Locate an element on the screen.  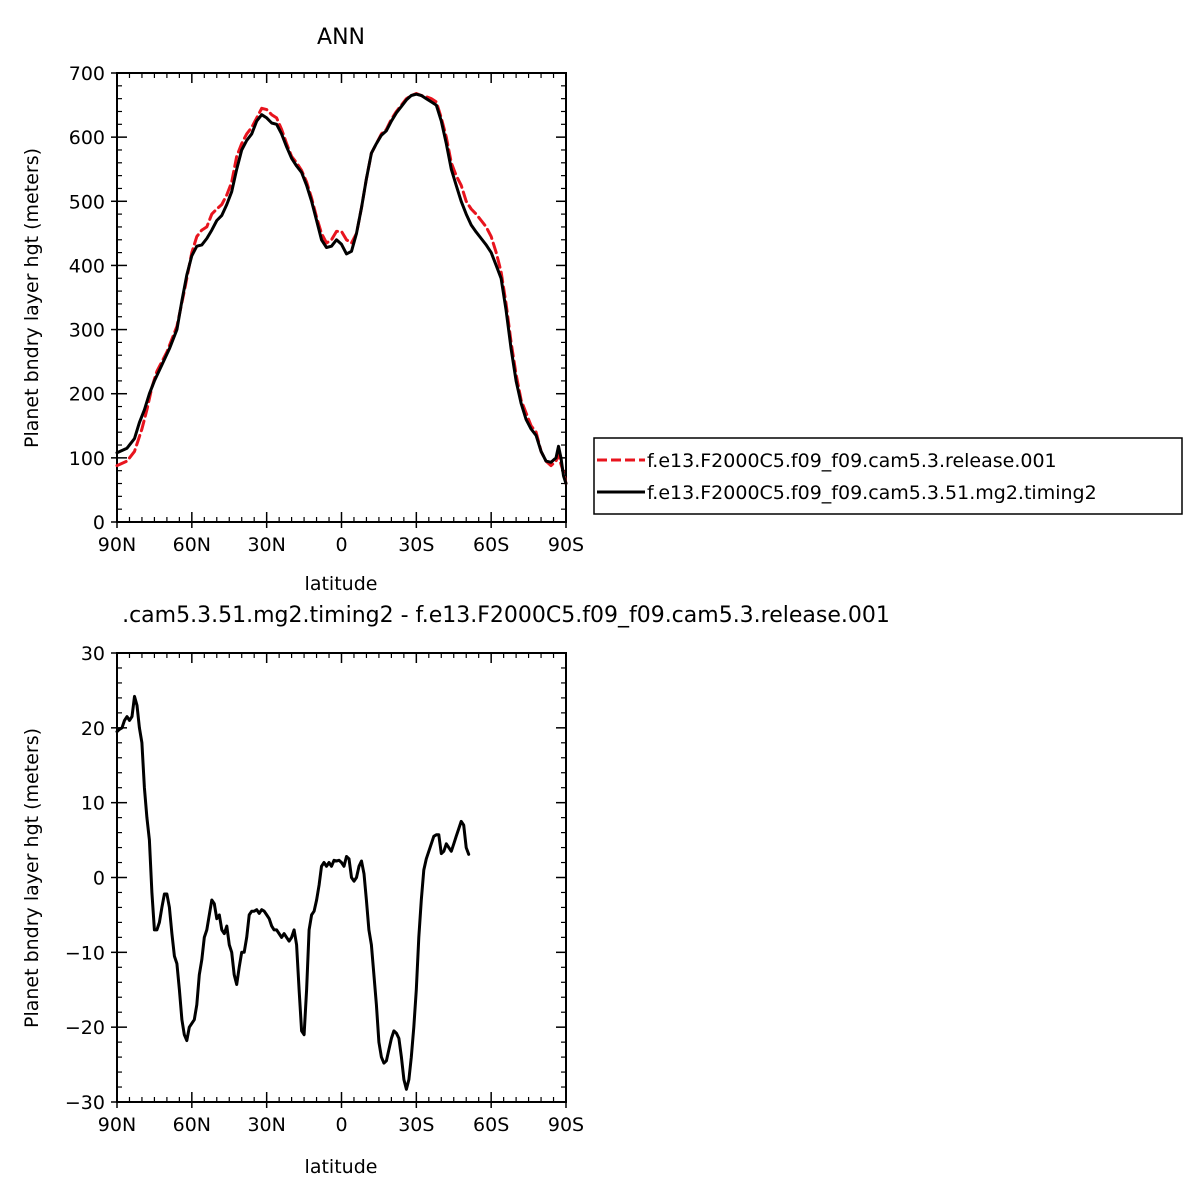
y-tick-label: 300 is located at coordinates (87, 331).